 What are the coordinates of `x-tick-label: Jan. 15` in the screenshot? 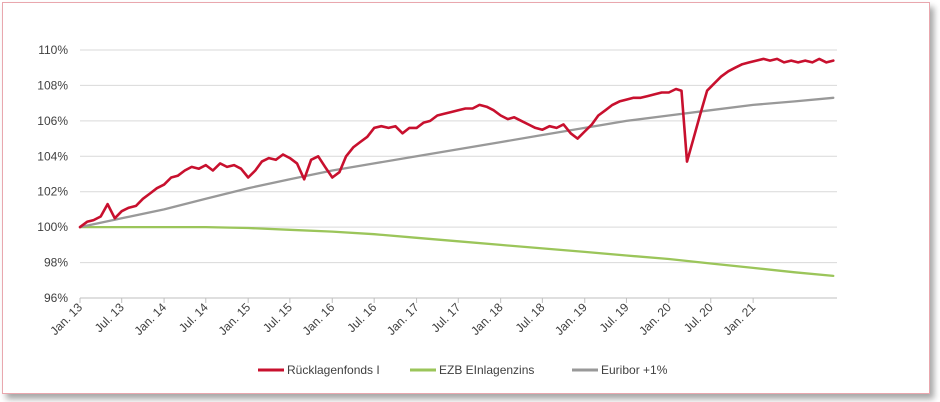 It's located at (235, 319).